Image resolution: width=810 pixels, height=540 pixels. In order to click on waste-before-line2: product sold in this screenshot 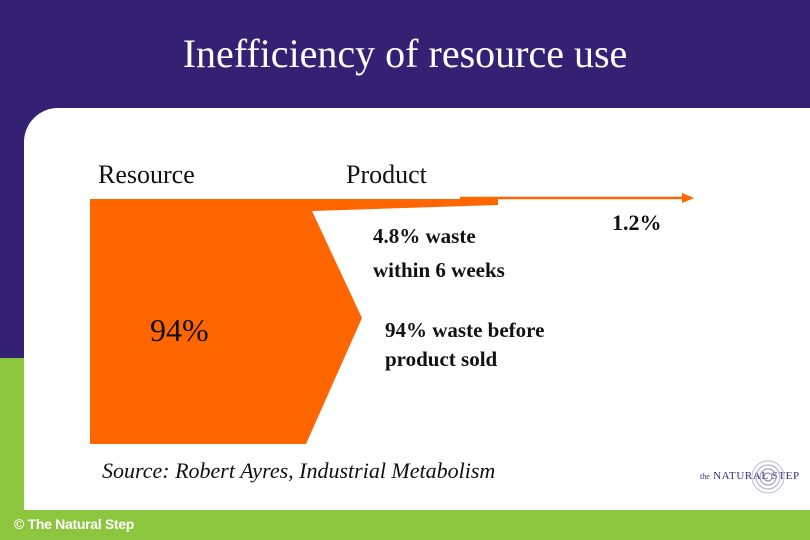, I will do `click(441, 359)`.